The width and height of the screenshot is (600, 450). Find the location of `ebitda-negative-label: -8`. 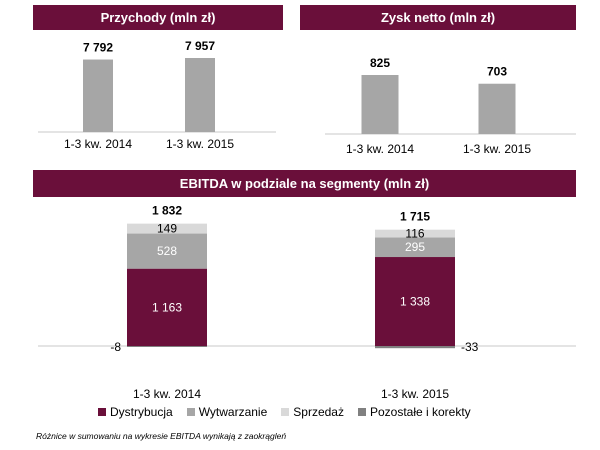

ebitda-negative-label: -8 is located at coordinates (115, 347).